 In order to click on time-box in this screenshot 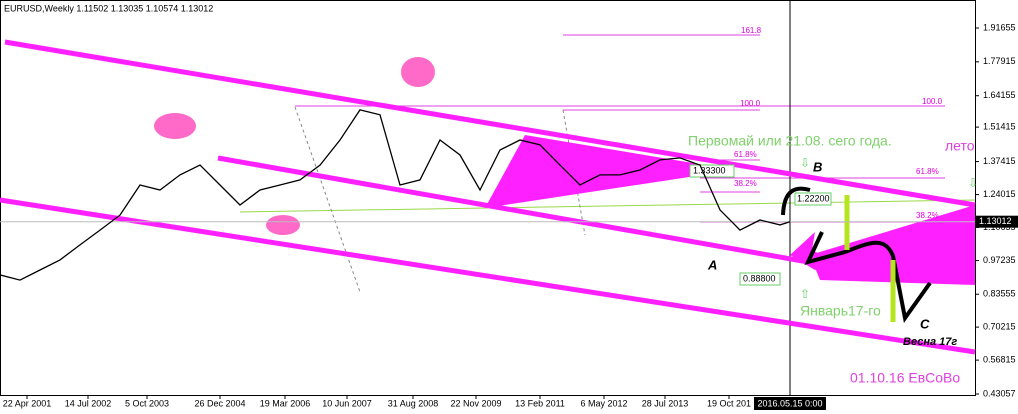, I will do `click(790, 403)`.